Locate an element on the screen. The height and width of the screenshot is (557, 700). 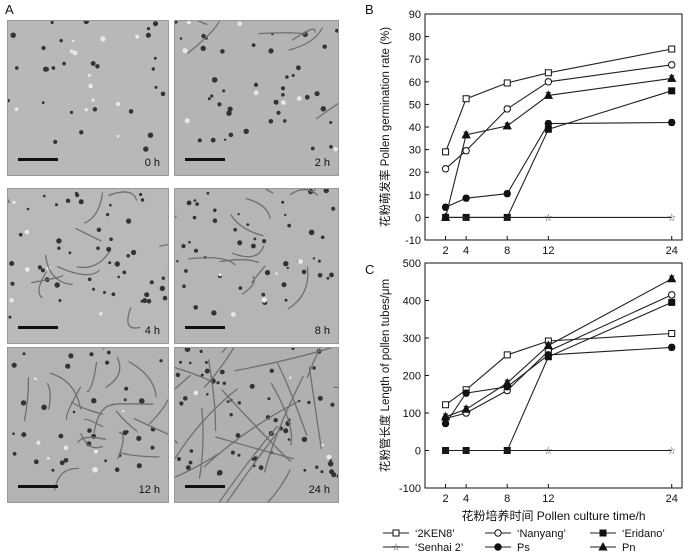
series: ☆☆☆☆☆ is located at coordinates (558, 218).